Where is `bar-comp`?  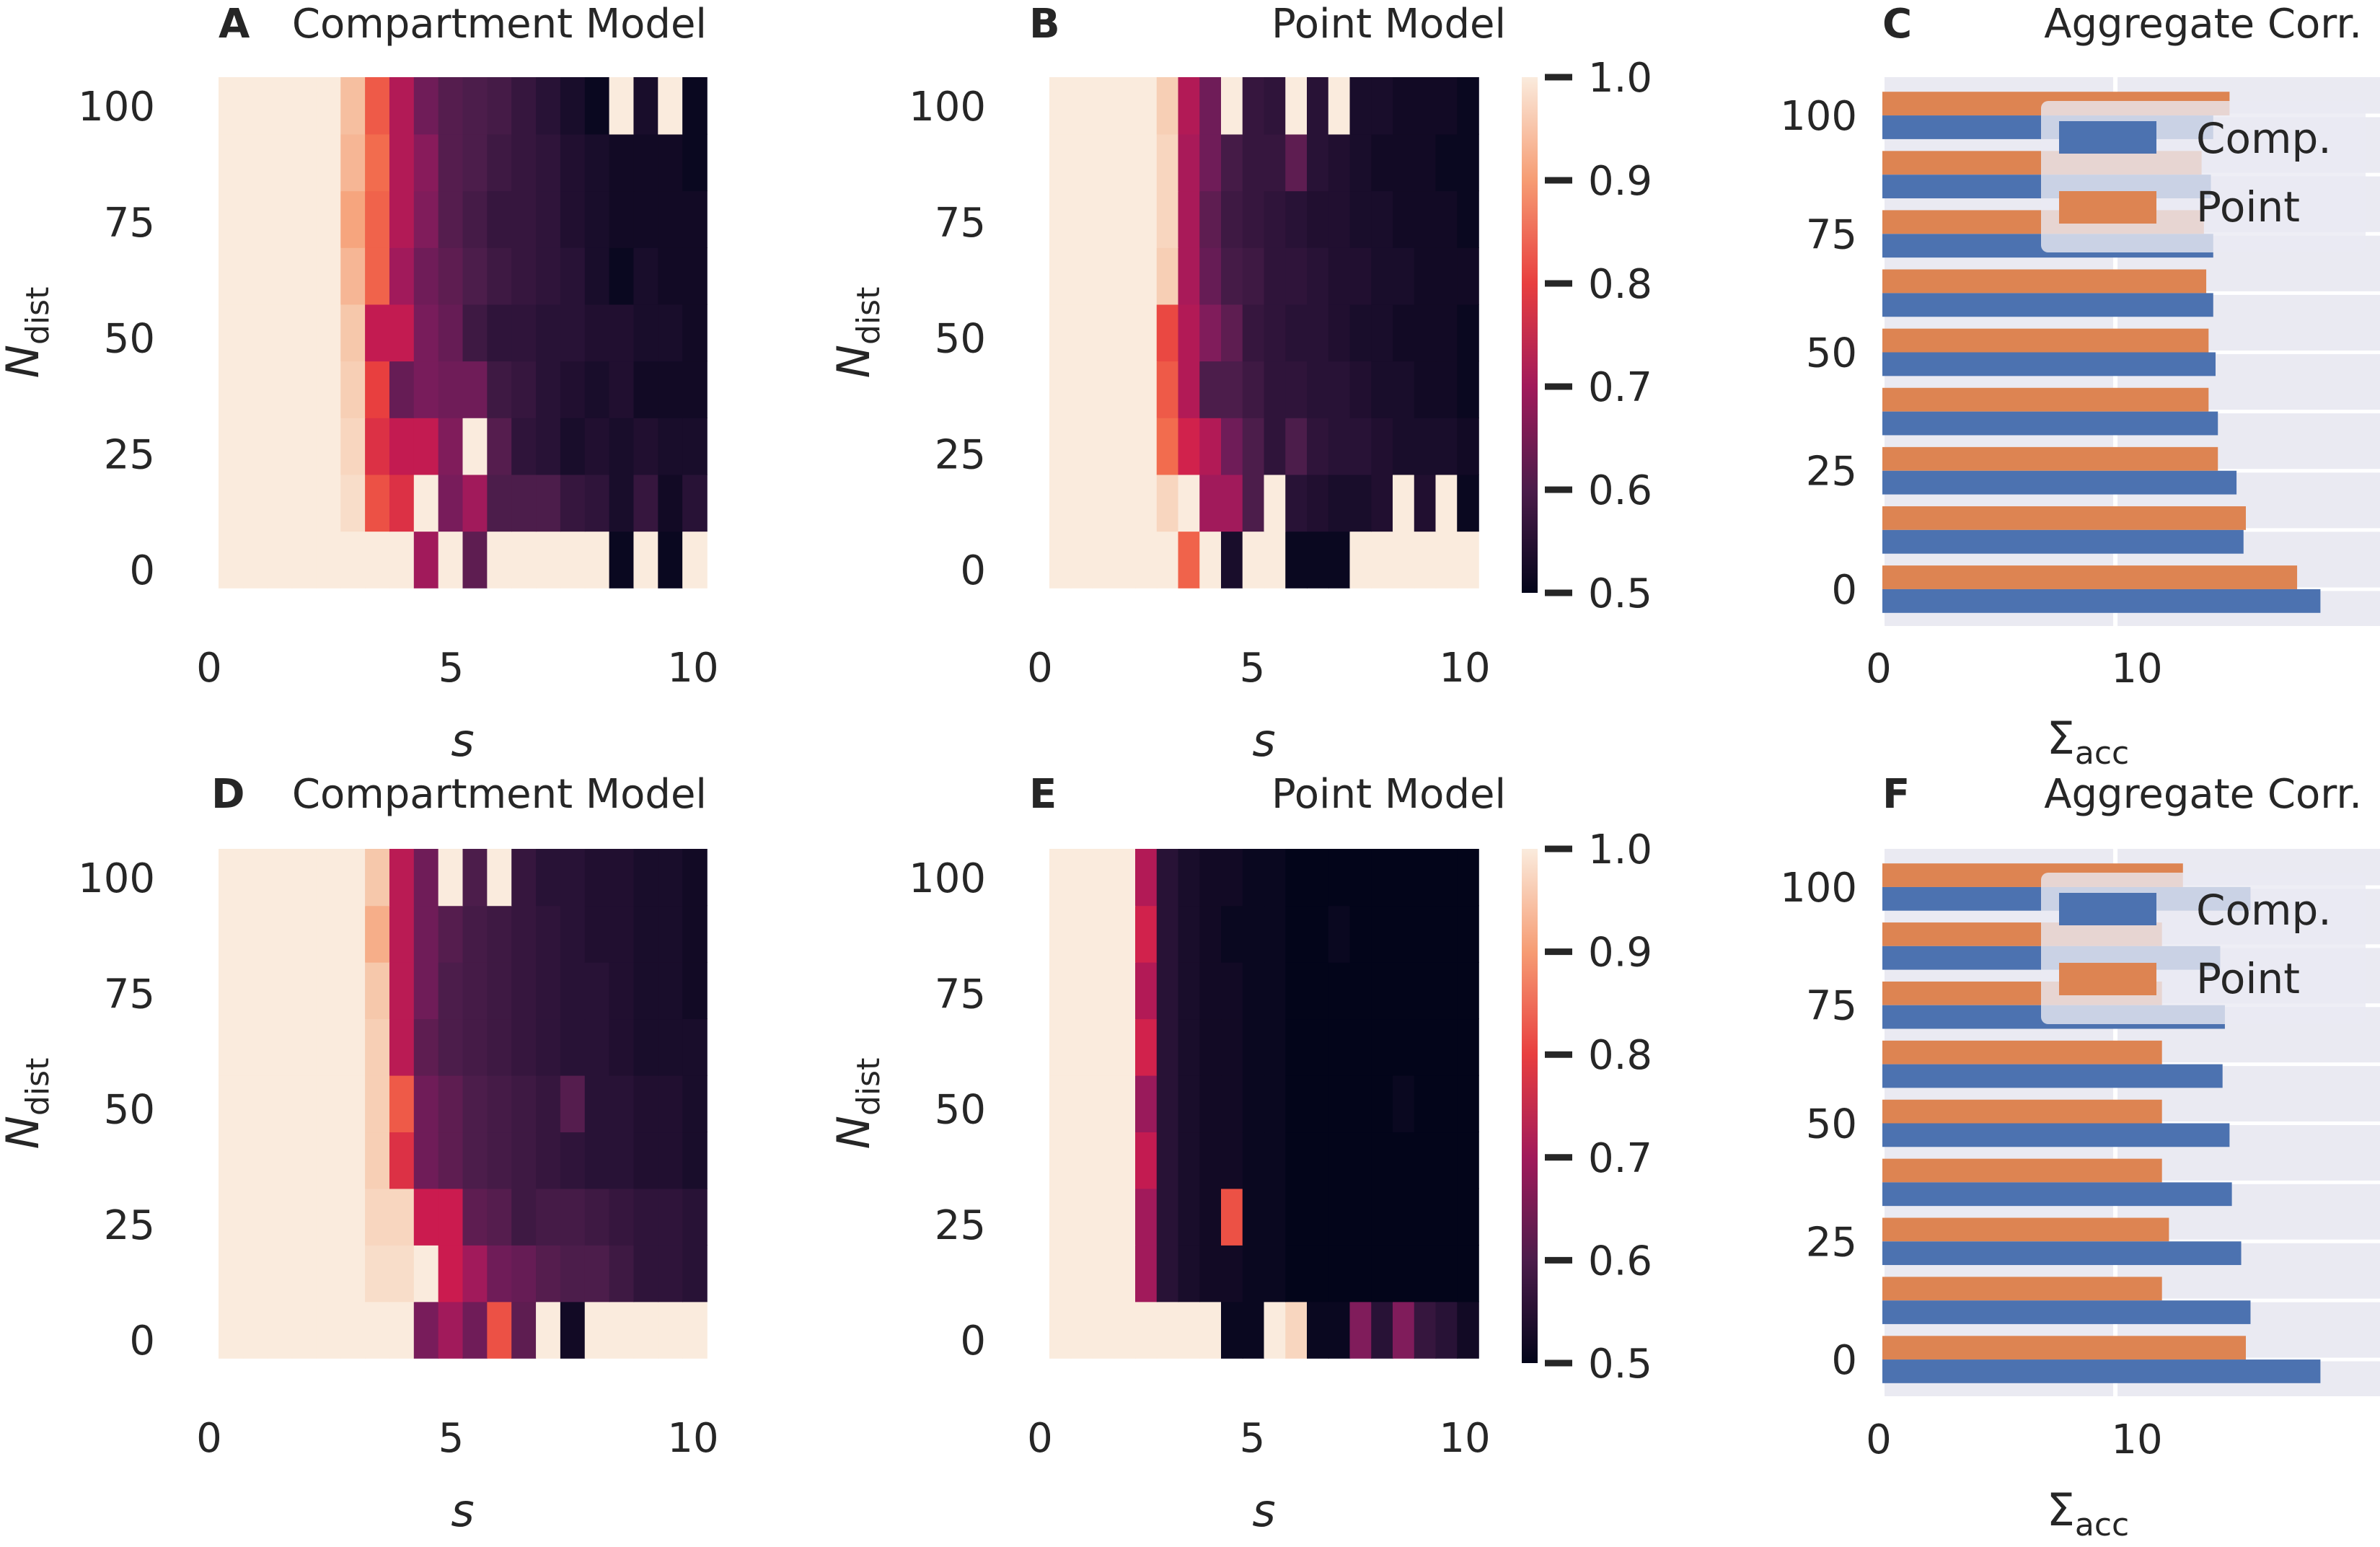
bar-comp is located at coordinates (2101, 1371).